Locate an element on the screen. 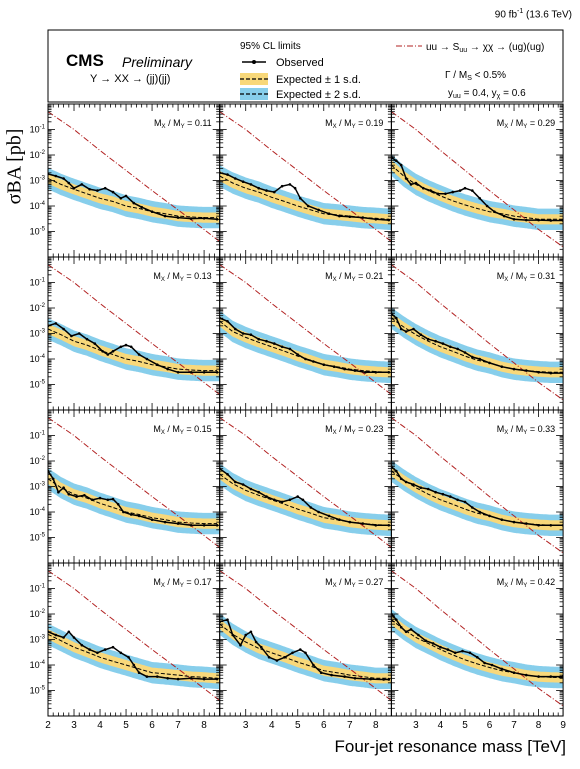 Image resolution: width=580 pixels, height=769 pixels. panel-ratio-label: MX / MY = 0.13 is located at coordinates (182, 277).